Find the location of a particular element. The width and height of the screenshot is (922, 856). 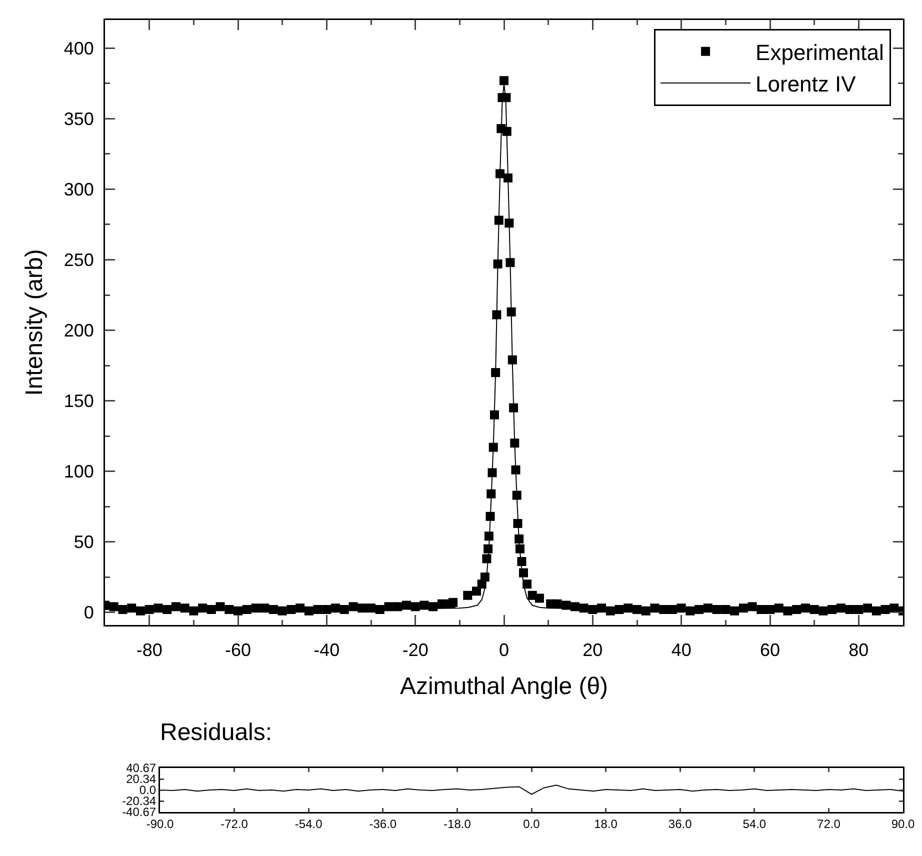

x-tick-label: 18.0 is located at coordinates (606, 823).